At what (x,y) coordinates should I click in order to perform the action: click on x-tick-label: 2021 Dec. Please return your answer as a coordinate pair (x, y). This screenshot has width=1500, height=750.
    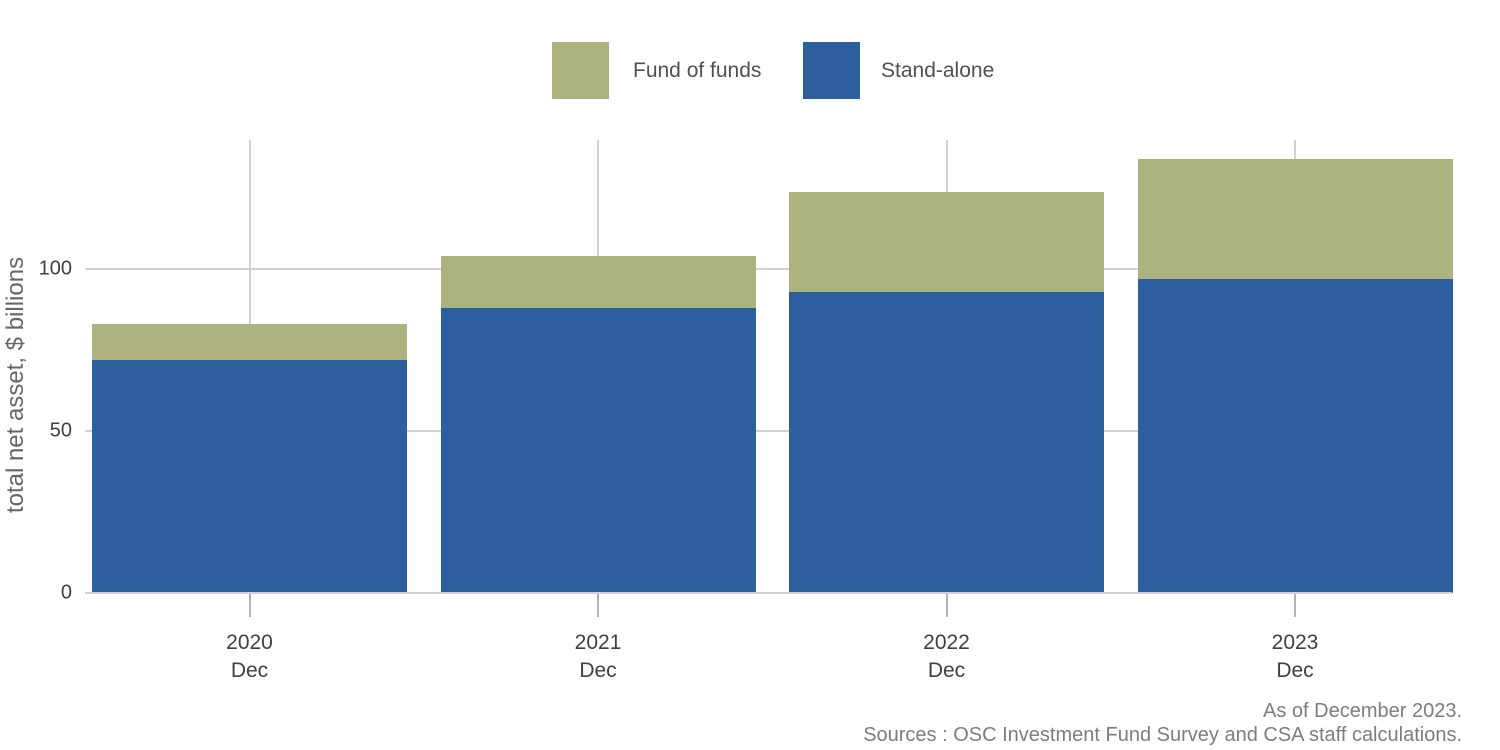
    Looking at the image, I should click on (598, 657).